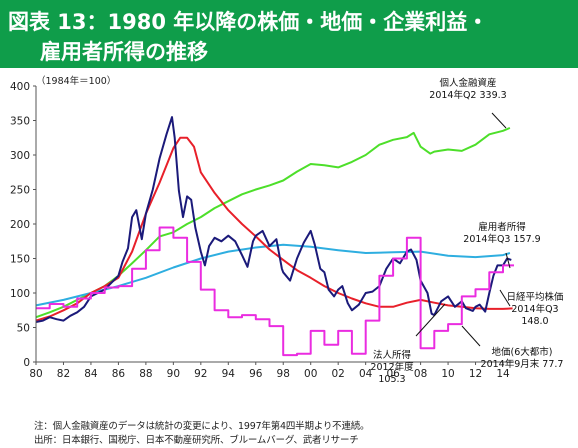 This screenshot has width=578, height=448. I want to click on x-tick-label: 12, so click(475, 374).